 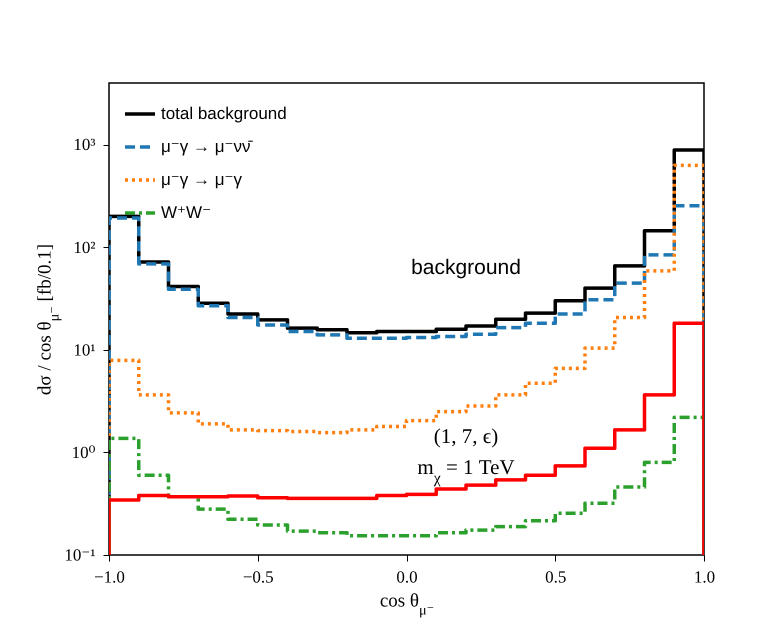 What do you see at coordinates (705, 577) in the screenshot?
I see `x-tick-label: 1.0` at bounding box center [705, 577].